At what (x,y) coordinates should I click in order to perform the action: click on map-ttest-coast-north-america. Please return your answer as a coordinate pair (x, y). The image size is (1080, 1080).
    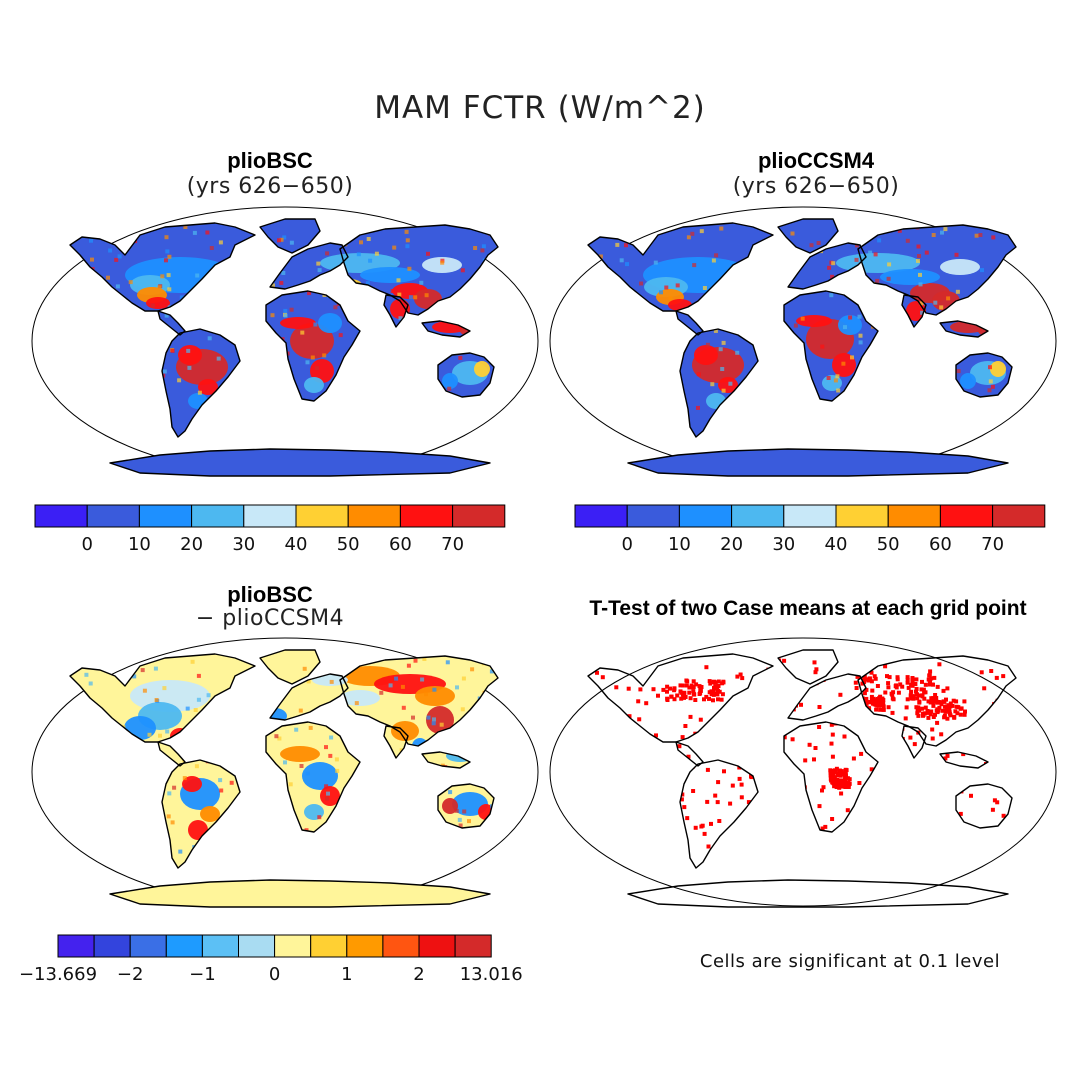
    Looking at the image, I should click on (680, 698).